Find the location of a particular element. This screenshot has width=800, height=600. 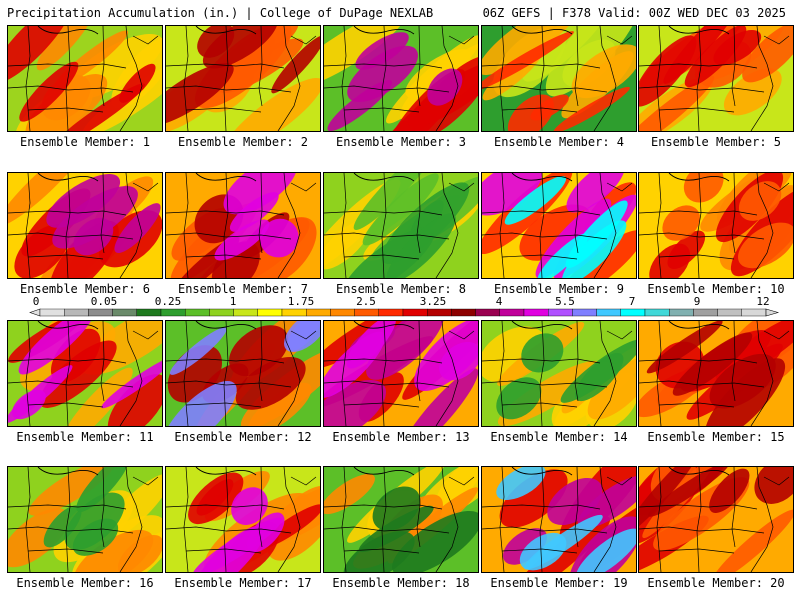

colorbar-tick-label: 7 is located at coordinates (632, 301).